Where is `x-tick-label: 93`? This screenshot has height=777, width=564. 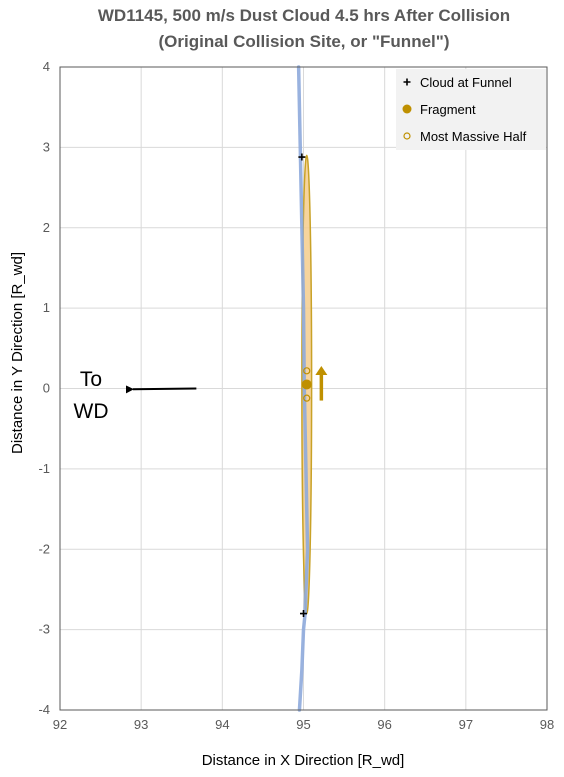
x-tick-label: 93 is located at coordinates (141, 724).